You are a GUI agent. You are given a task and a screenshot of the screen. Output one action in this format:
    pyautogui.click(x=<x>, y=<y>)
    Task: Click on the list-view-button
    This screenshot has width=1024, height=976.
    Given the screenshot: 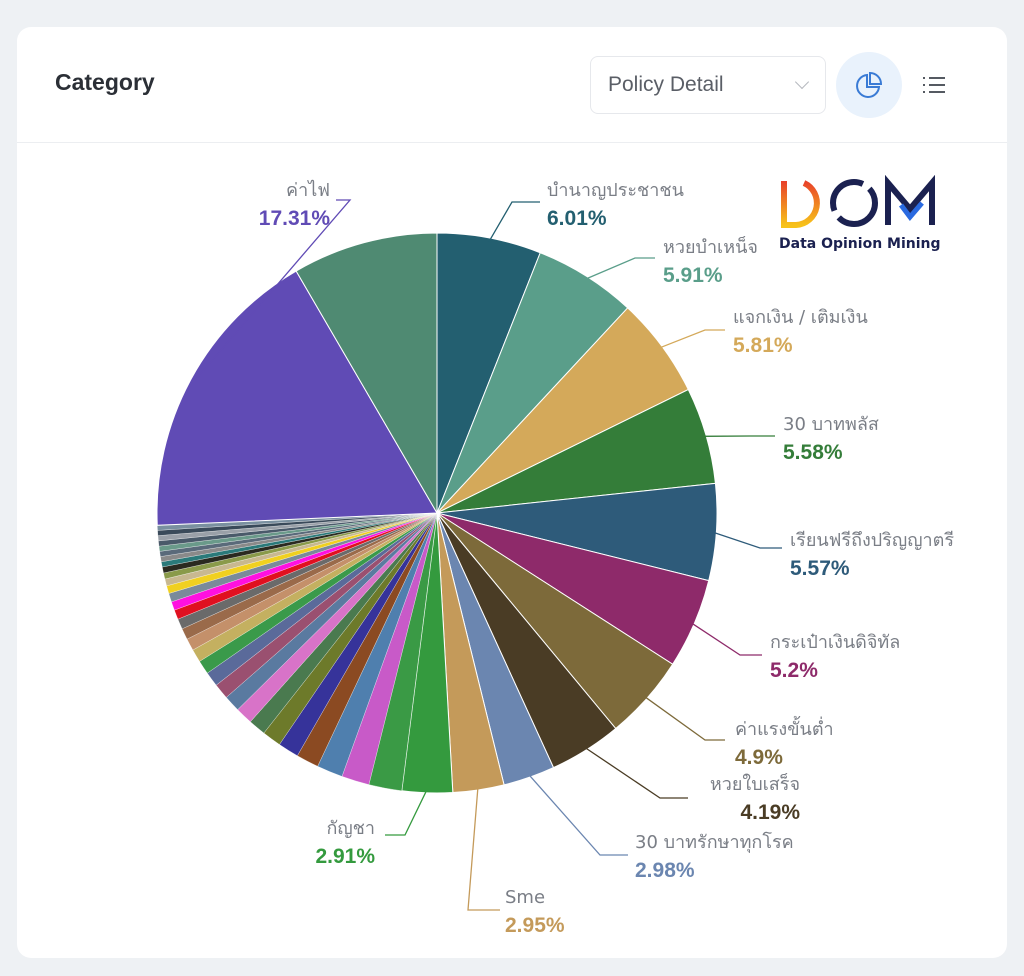 What is the action you would take?
    pyautogui.click(x=935, y=85)
    